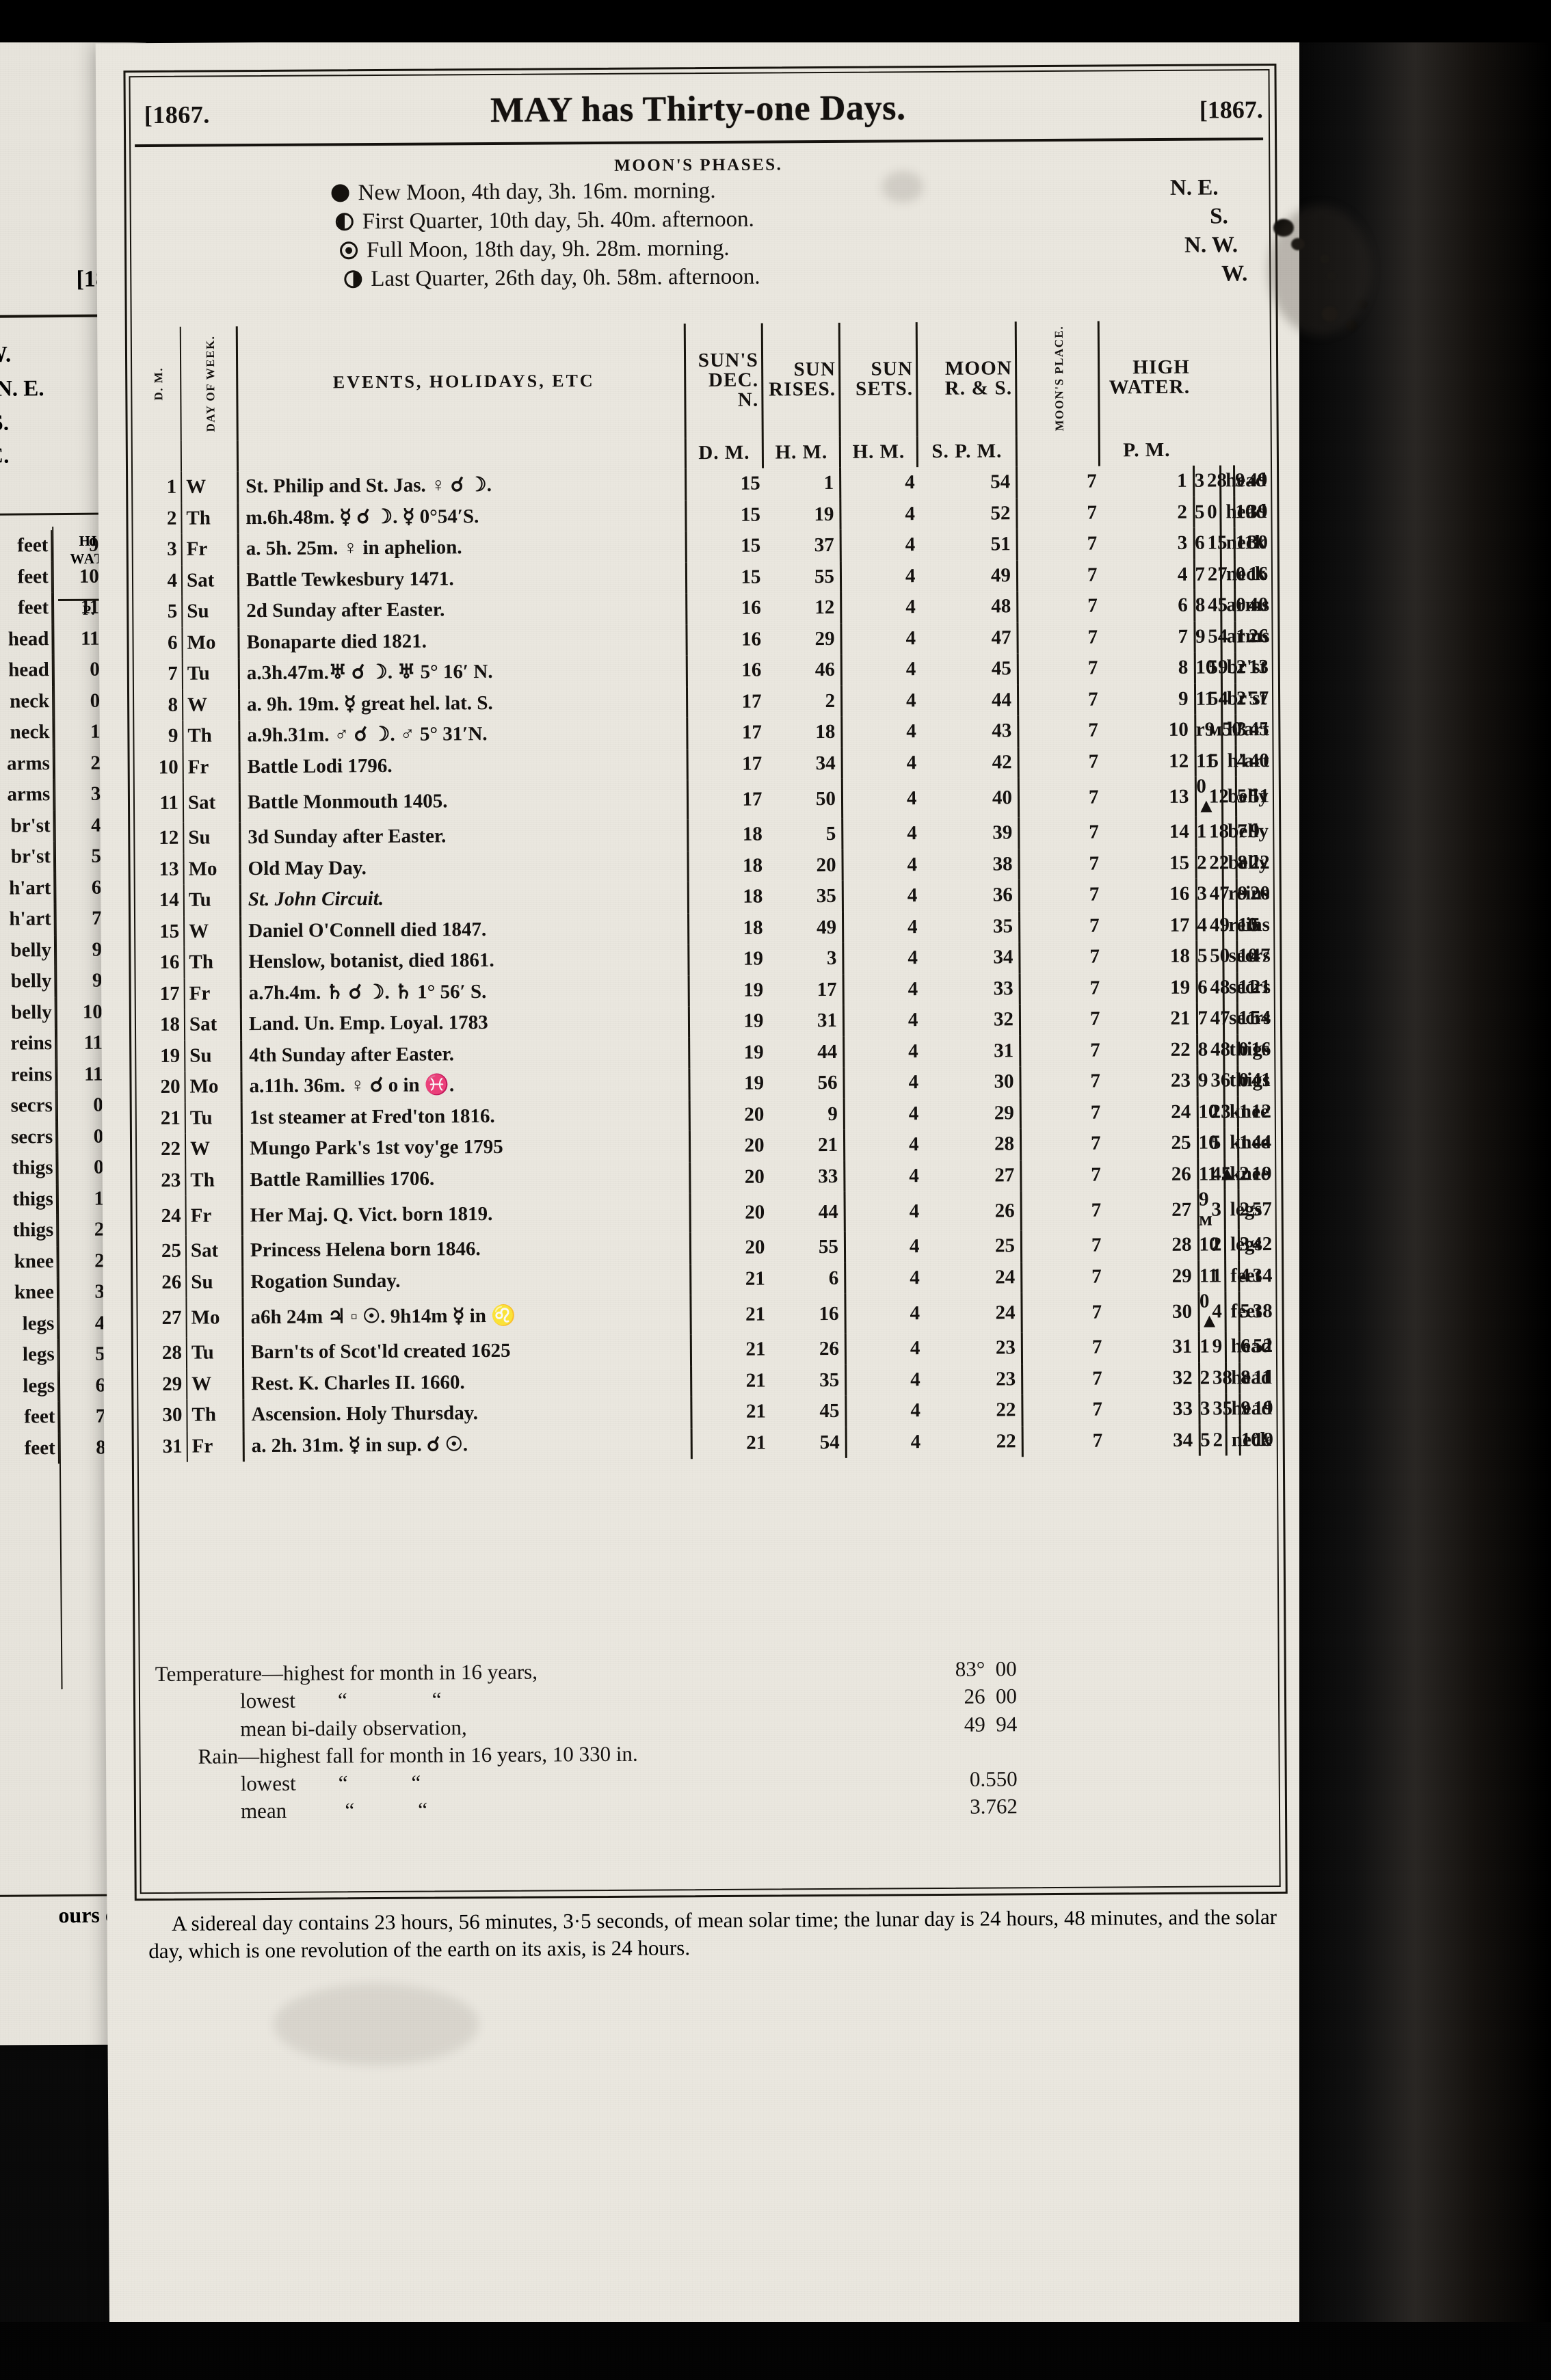 This screenshot has height=2380, width=1551. What do you see at coordinates (466, 1316) in the screenshot?
I see `cell-event: a6h 24m ♃ ▫ ☉. 9h14m ☿ in ♌` at bounding box center [466, 1316].